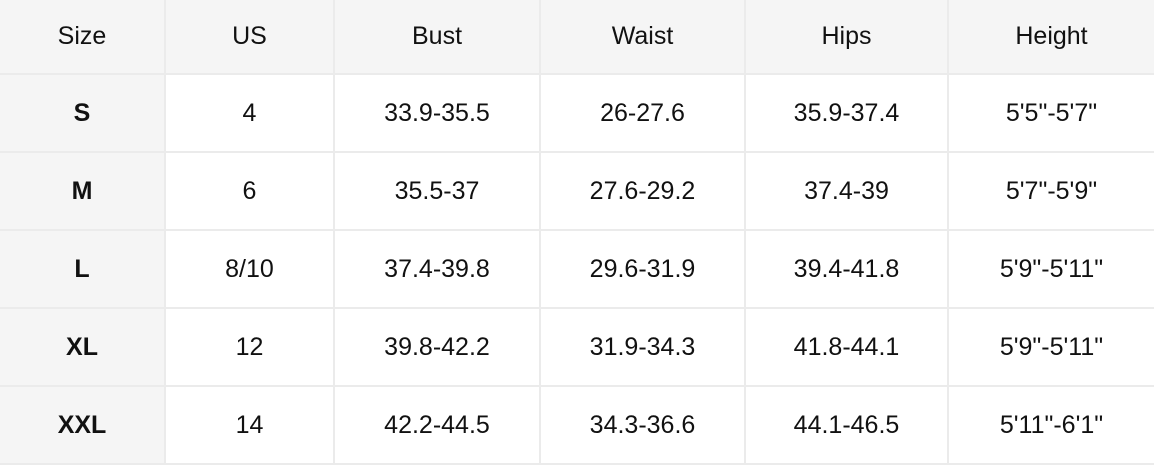  What do you see at coordinates (642, 191) in the screenshot?
I see `cell-waist: 27.6-29.2` at bounding box center [642, 191].